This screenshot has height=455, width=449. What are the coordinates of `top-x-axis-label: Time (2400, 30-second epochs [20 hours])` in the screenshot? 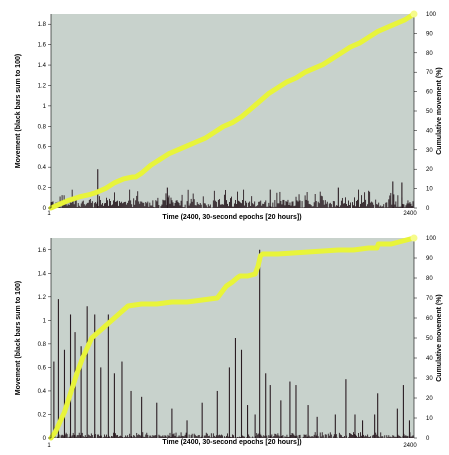 It's located at (231, 217).